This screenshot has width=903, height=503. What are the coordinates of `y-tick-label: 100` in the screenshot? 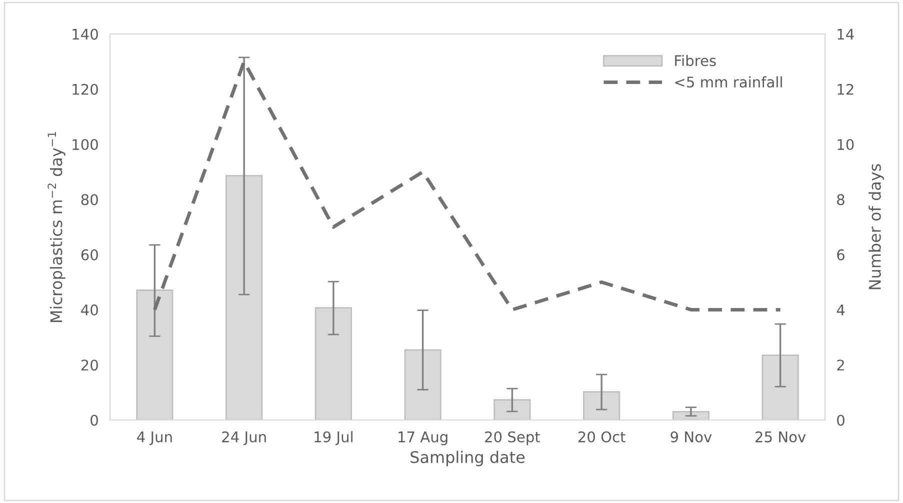 It's located at (85, 144).